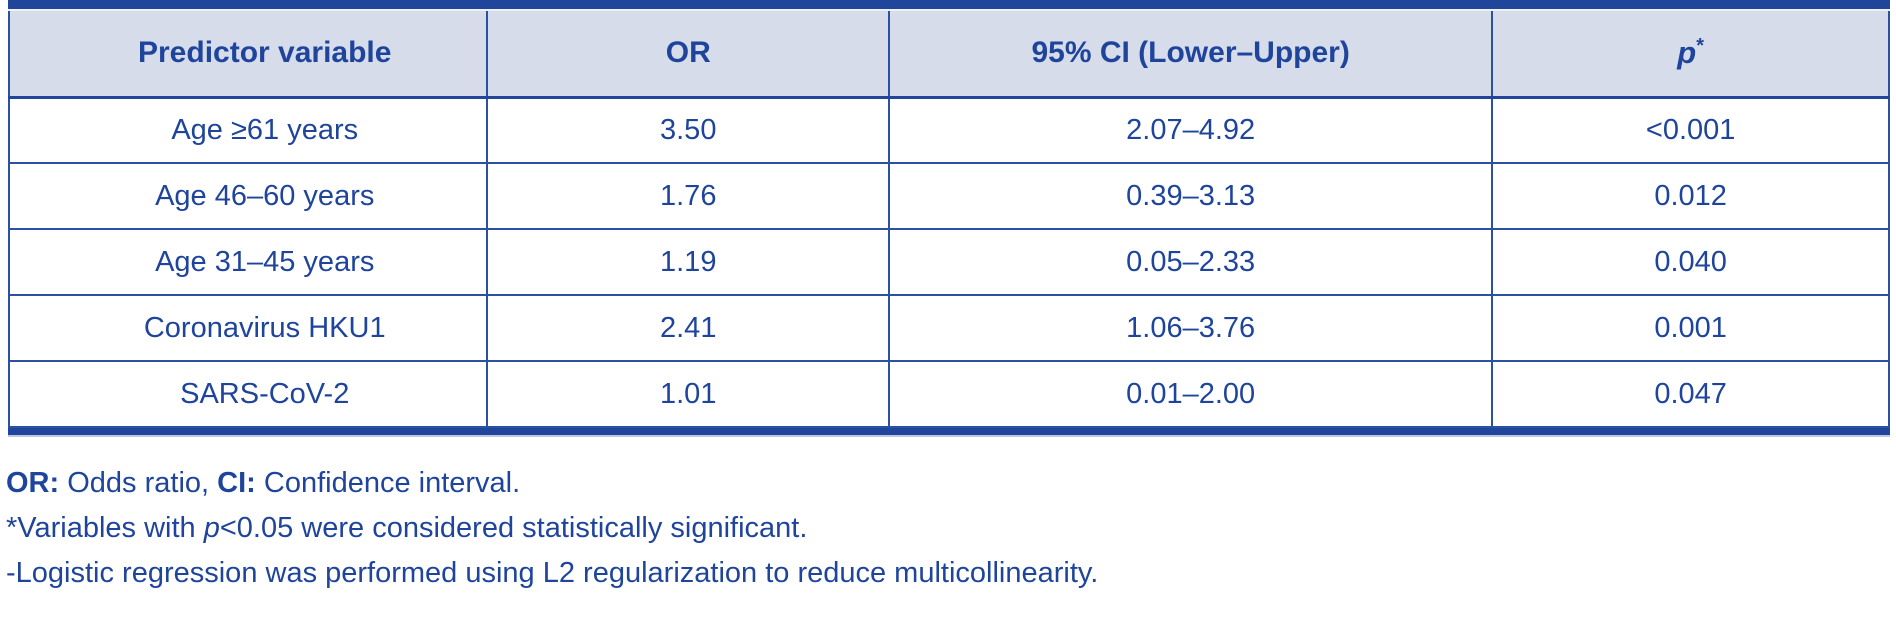 This screenshot has height=622, width=1896. Describe the element at coordinates (1690, 196) in the screenshot. I see `cell-p: 0.012` at that location.